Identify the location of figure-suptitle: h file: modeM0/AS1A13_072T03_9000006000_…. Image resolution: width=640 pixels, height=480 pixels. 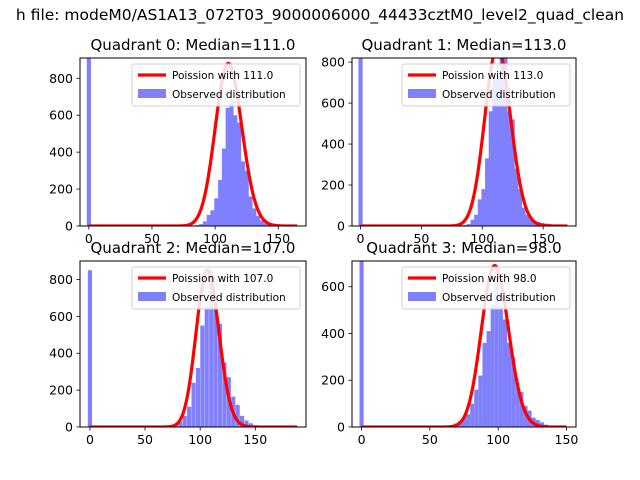
(320, 15).